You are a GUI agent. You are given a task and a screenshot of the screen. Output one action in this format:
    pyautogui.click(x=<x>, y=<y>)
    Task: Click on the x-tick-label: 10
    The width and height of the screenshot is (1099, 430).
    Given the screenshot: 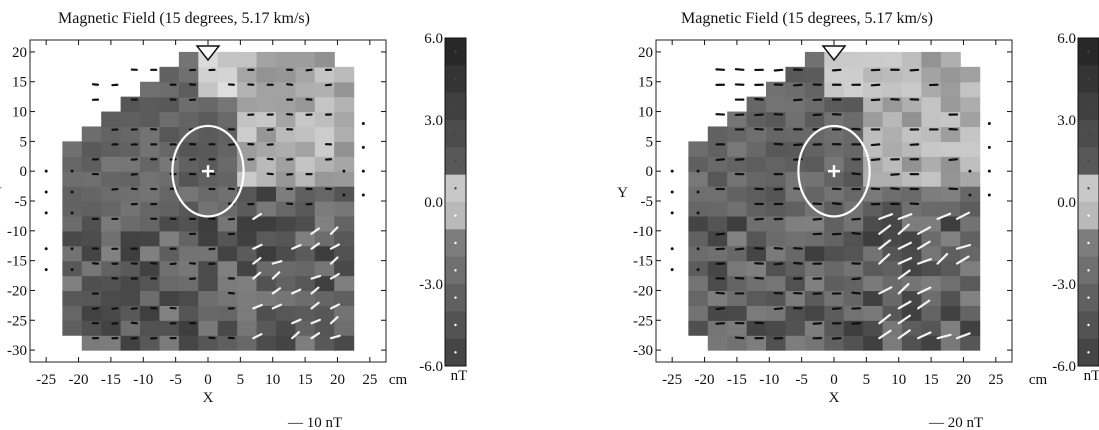 What is the action you would take?
    pyautogui.click(x=898, y=380)
    